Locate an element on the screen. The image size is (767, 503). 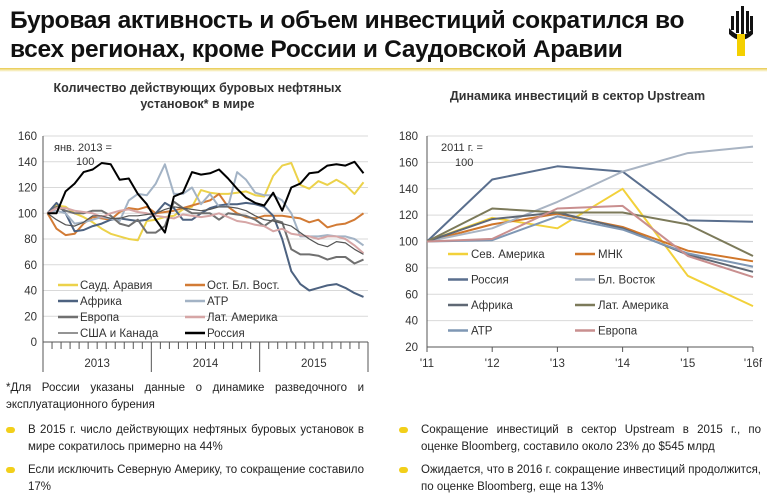
left-chart-annotation-value: 100 is located at coordinates (85, 162).